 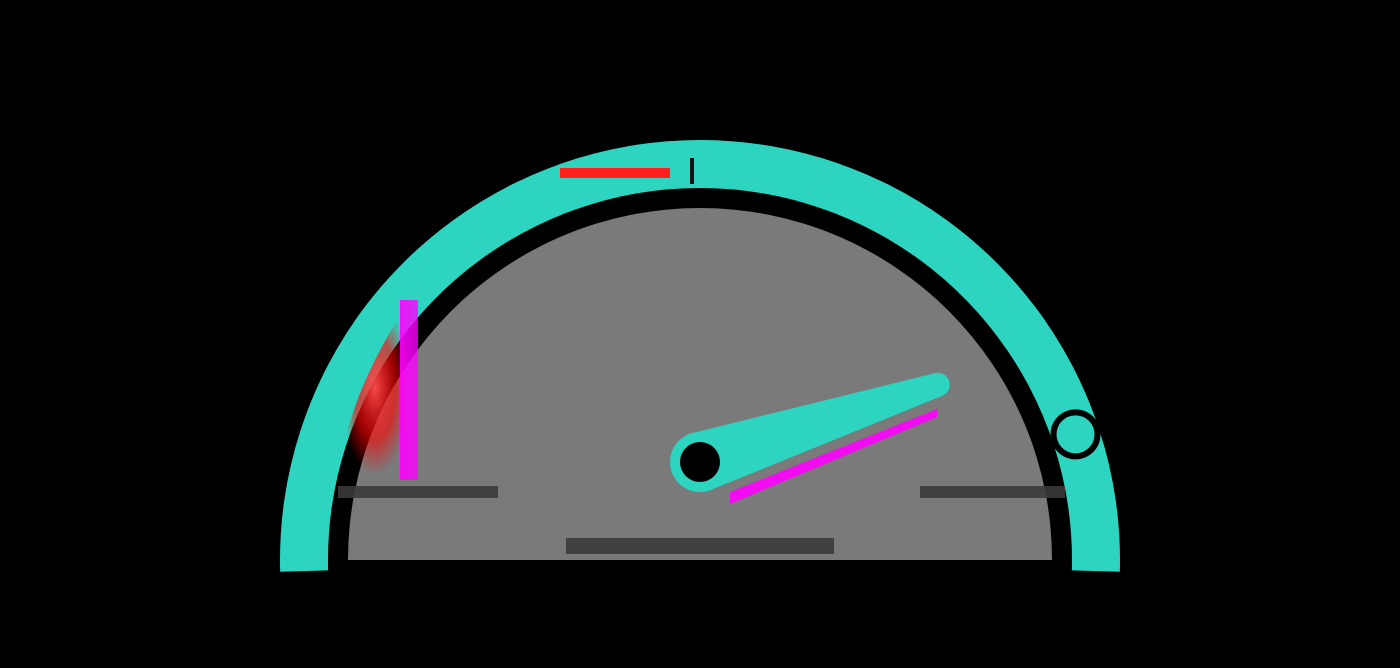 What do you see at coordinates (409, 390) in the screenshot?
I see `magenta-strip` at bounding box center [409, 390].